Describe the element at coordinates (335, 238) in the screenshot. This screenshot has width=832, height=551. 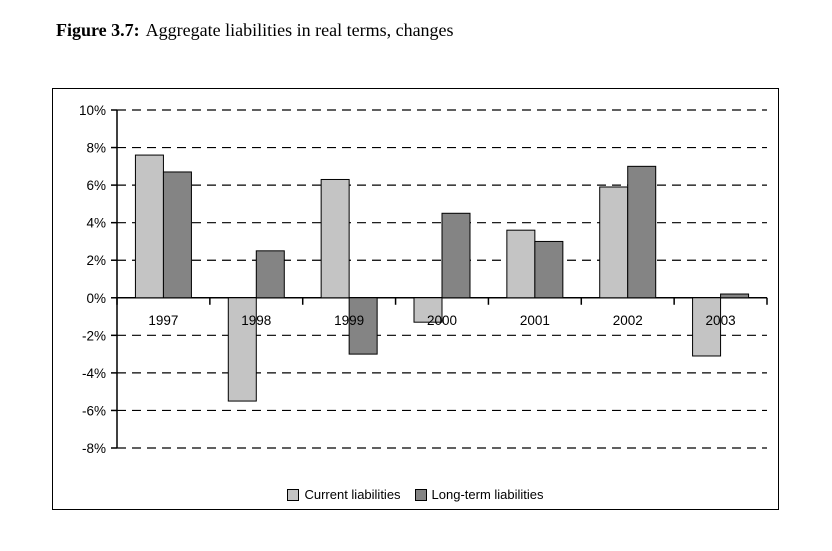
I see `bar-1999-current` at that location.